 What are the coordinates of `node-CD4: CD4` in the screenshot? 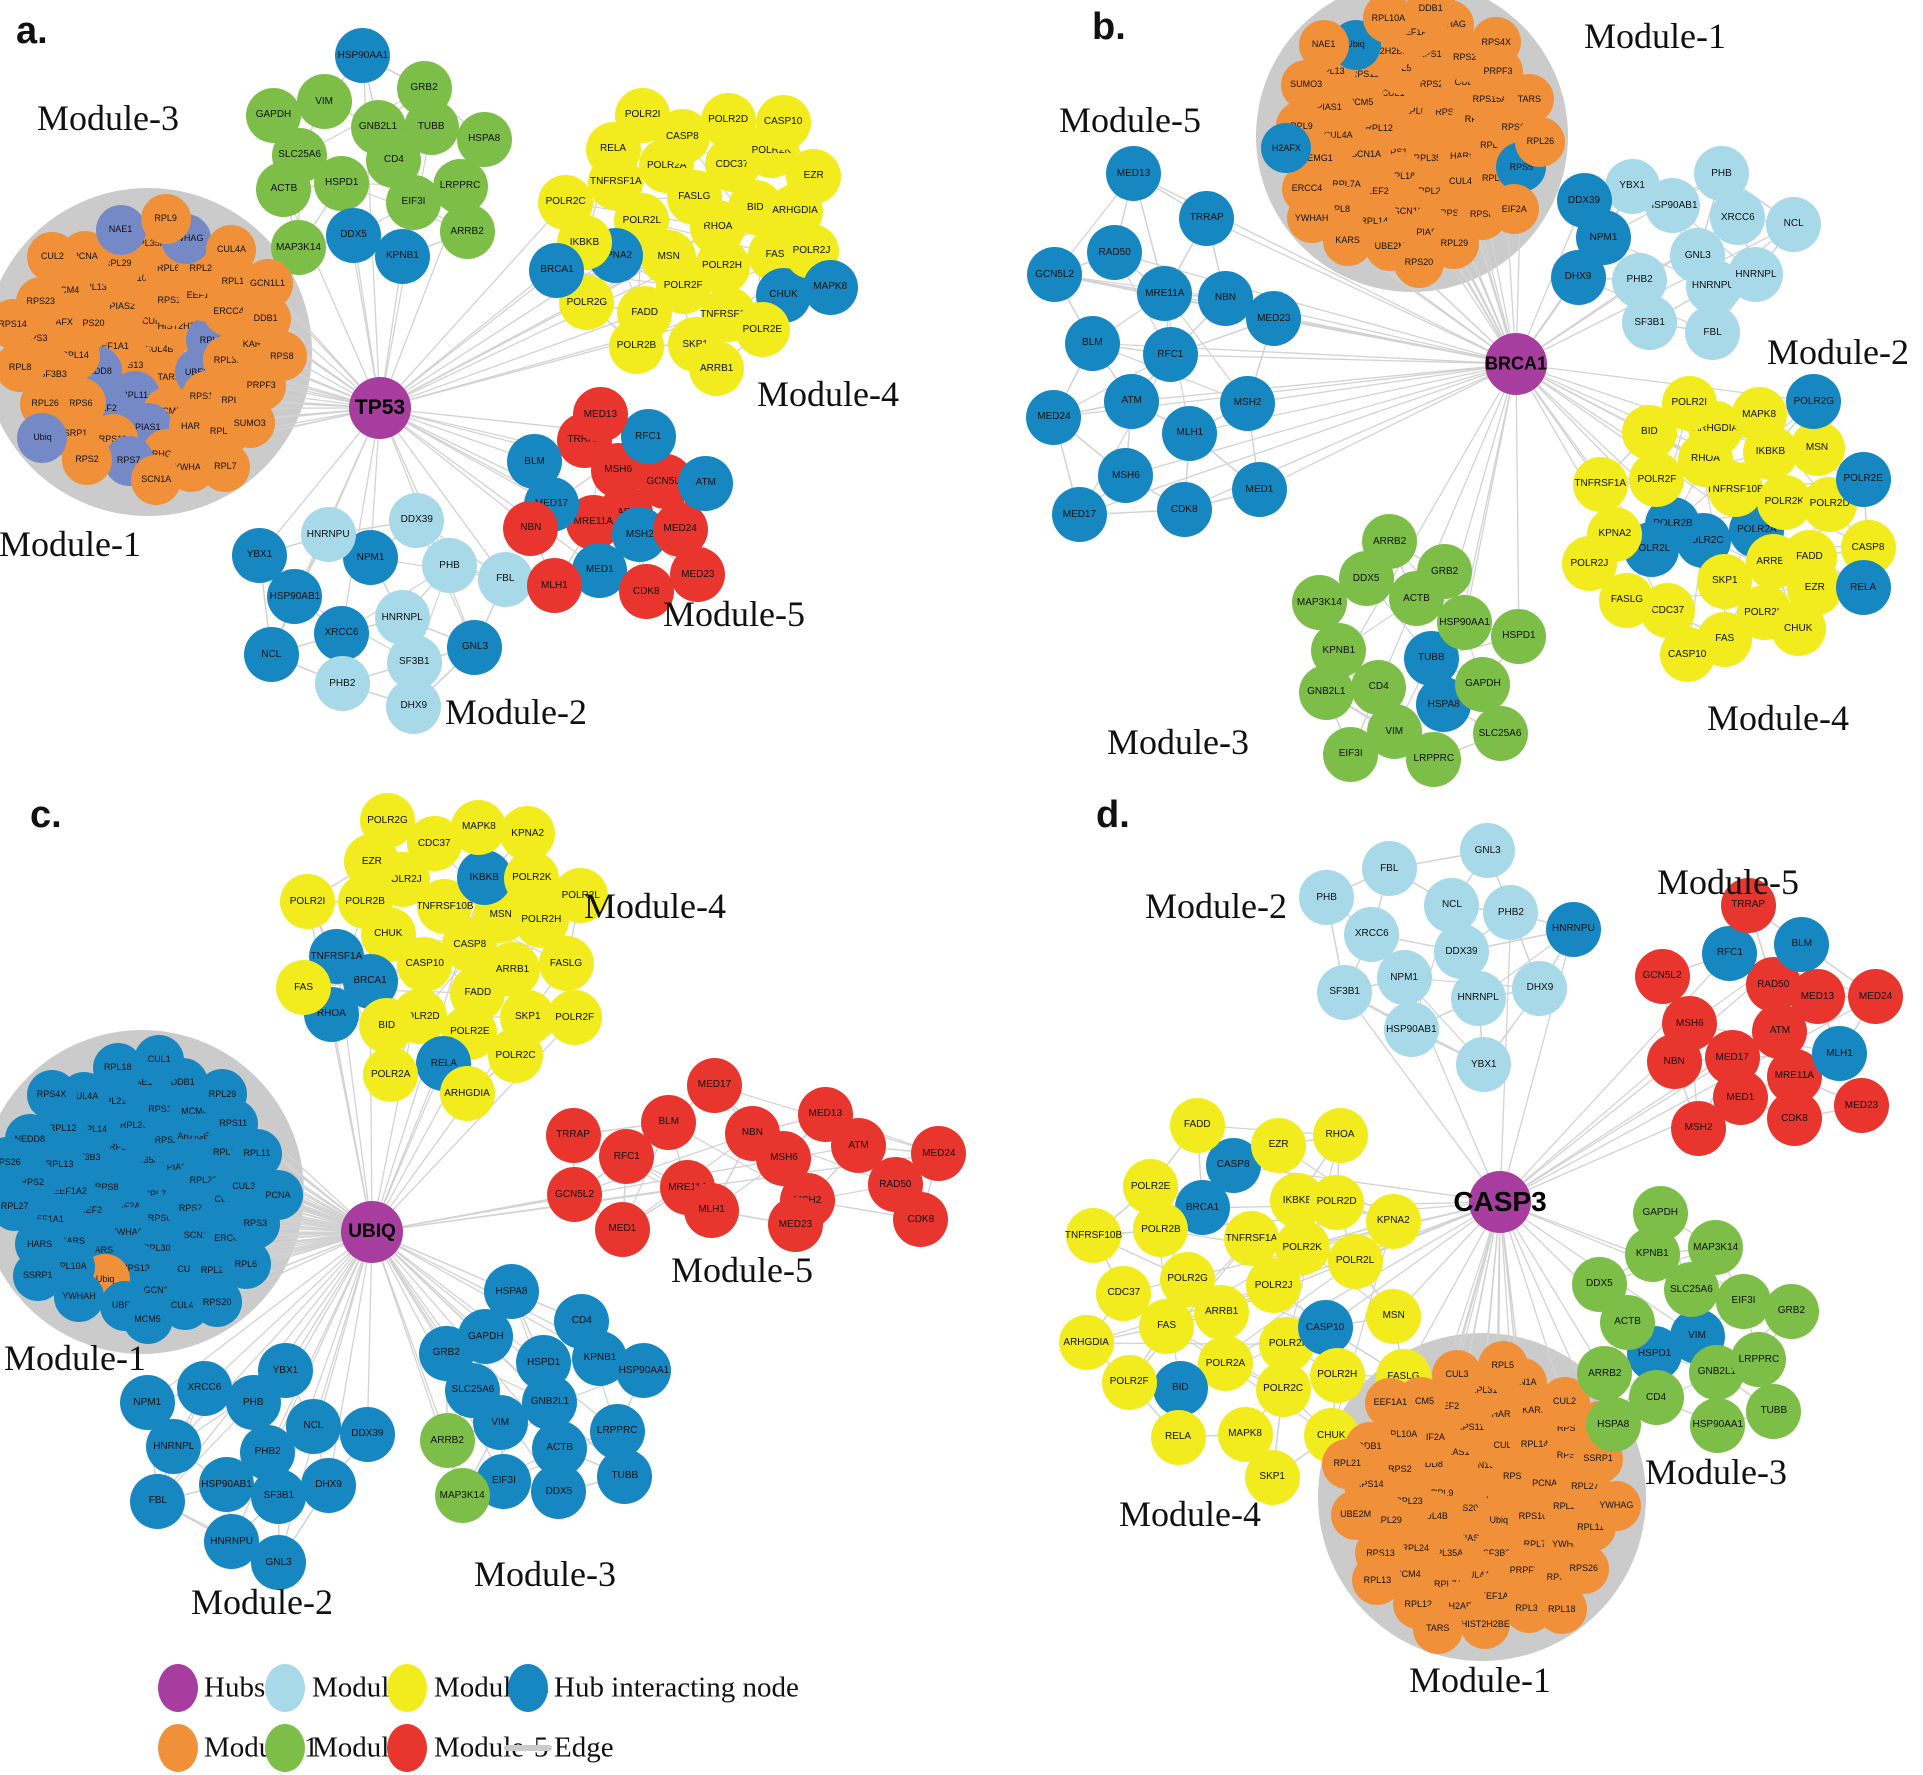 It's located at (582, 1321).